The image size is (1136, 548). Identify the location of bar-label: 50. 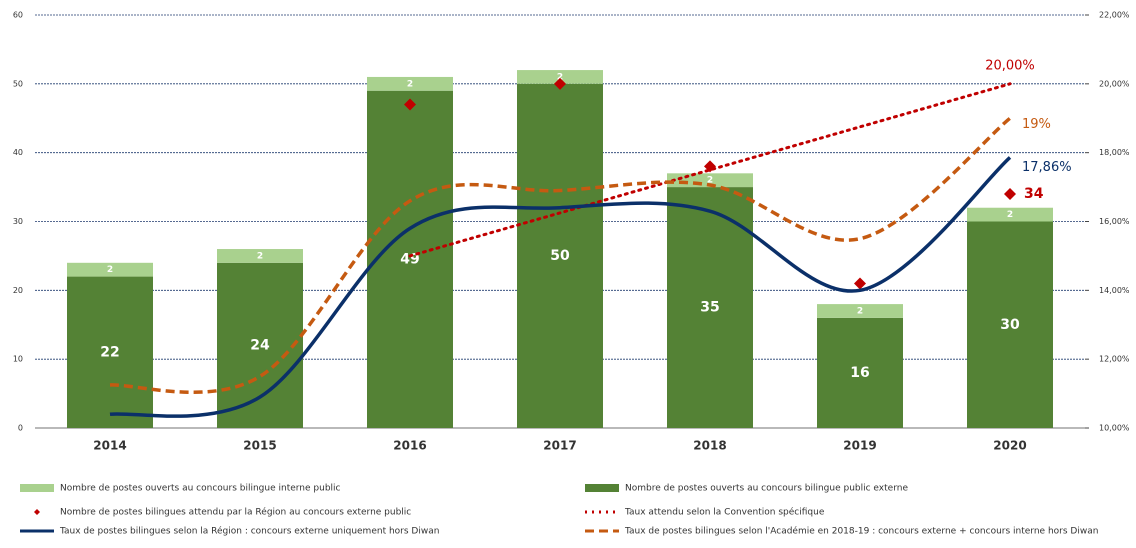
(560, 256).